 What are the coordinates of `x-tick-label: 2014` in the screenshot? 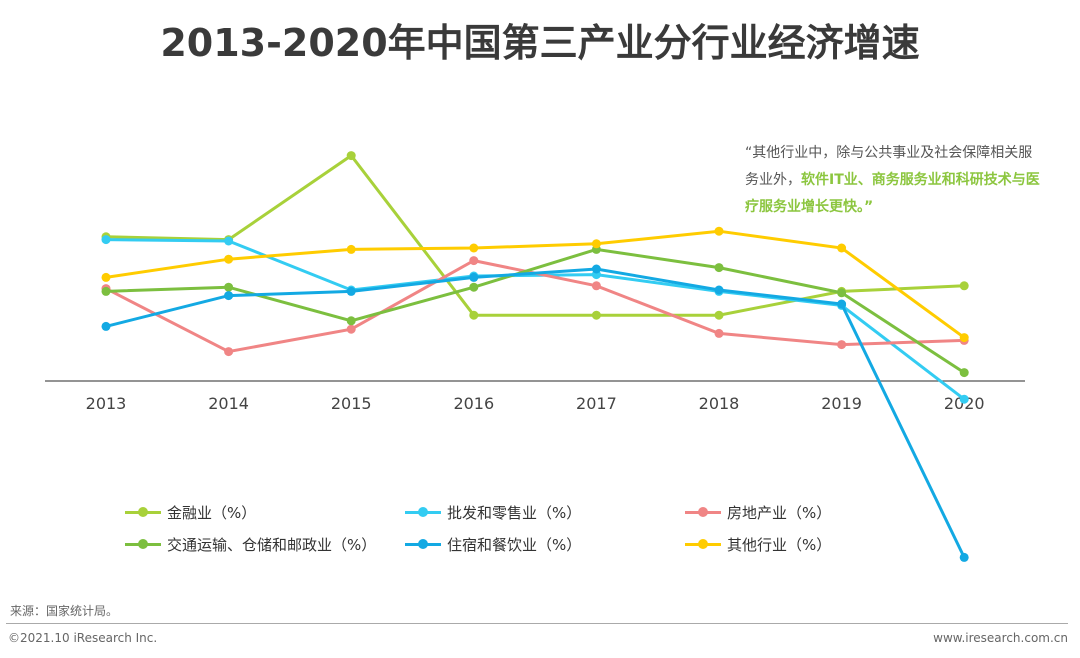 It's located at (228, 403).